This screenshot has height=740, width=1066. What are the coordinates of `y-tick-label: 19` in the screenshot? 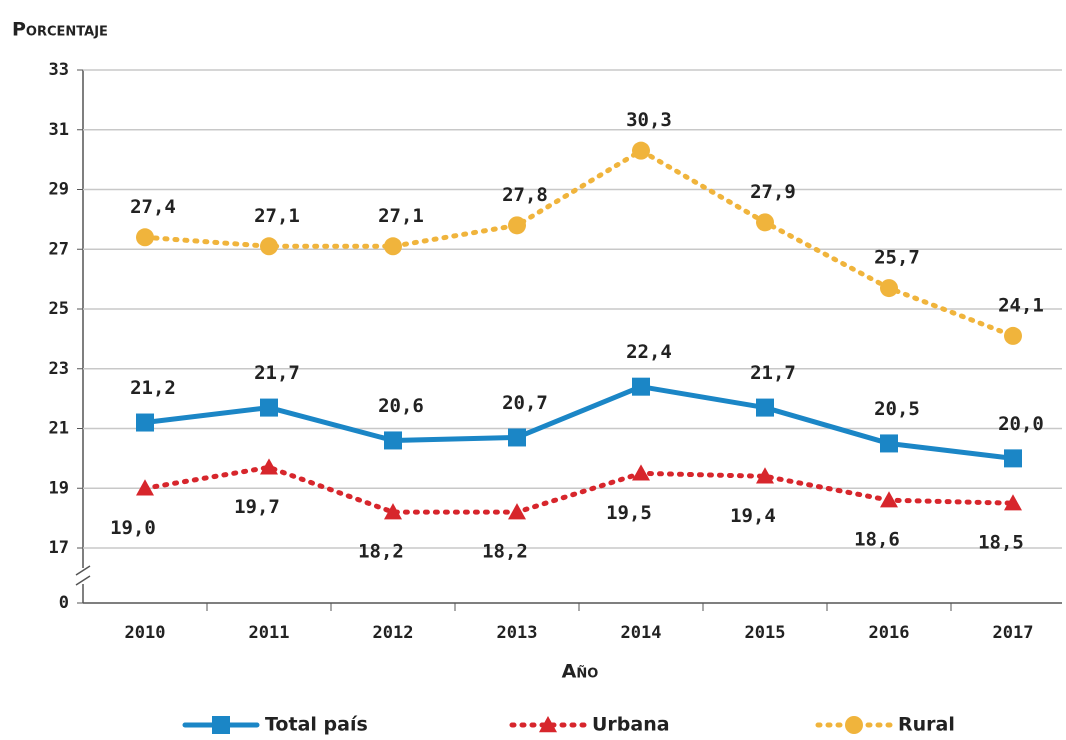 It's located at (59, 488).